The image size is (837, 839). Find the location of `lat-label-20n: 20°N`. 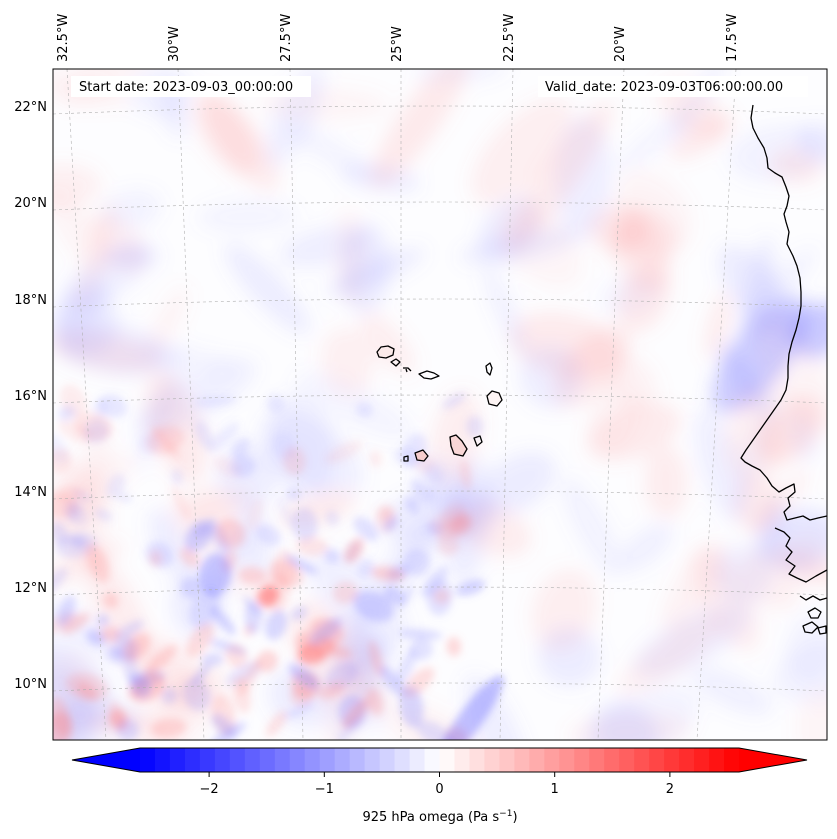

lat-label-20n: 20°N is located at coordinates (30, 203).